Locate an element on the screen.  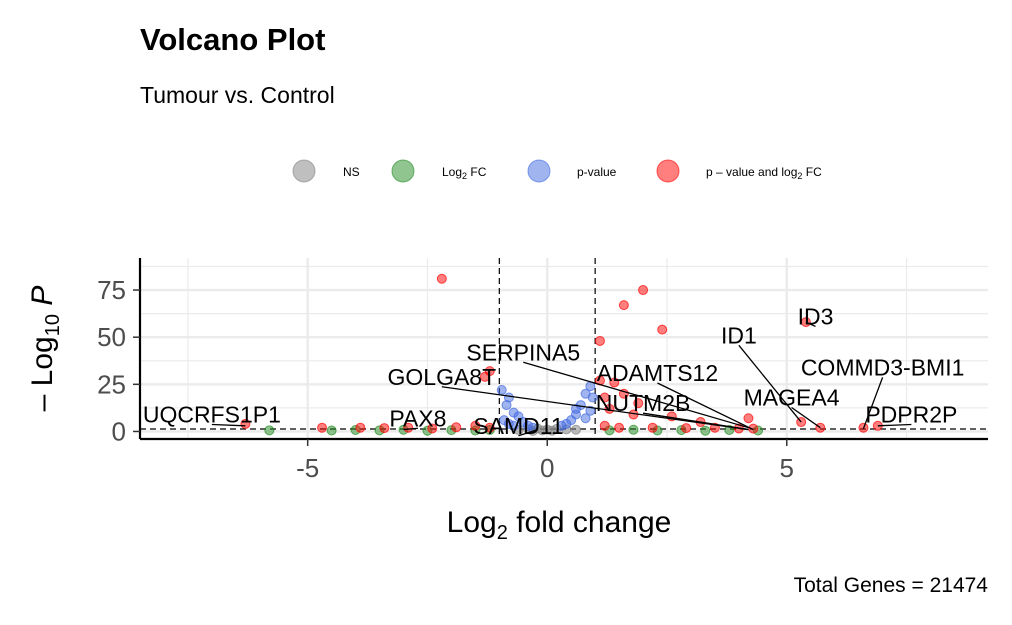
y-tick-label: 25 is located at coordinates (111, 384).